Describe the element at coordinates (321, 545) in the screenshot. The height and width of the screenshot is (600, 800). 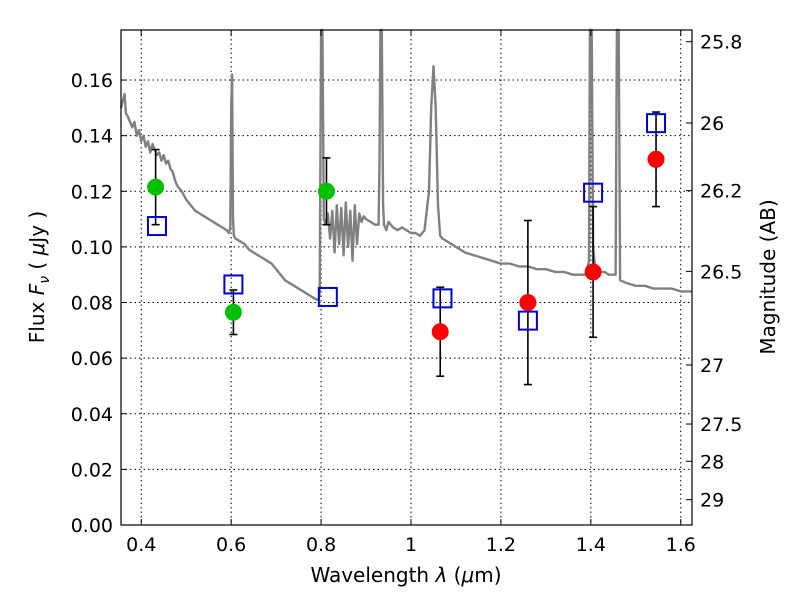
I see `x-tick-label: 0.8` at that location.